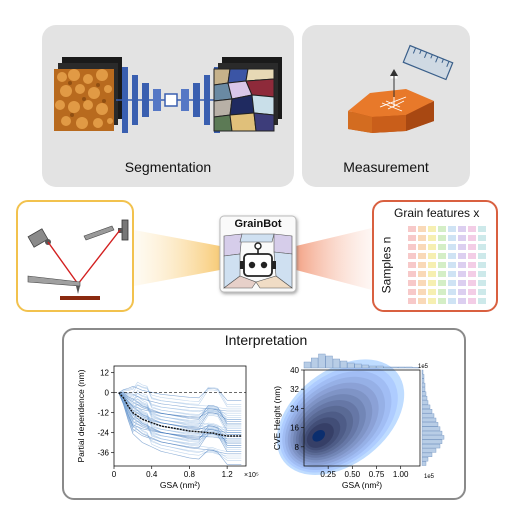 This screenshot has width=512, height=512. I want to click on x-tick-label: 1.00, so click(401, 474).